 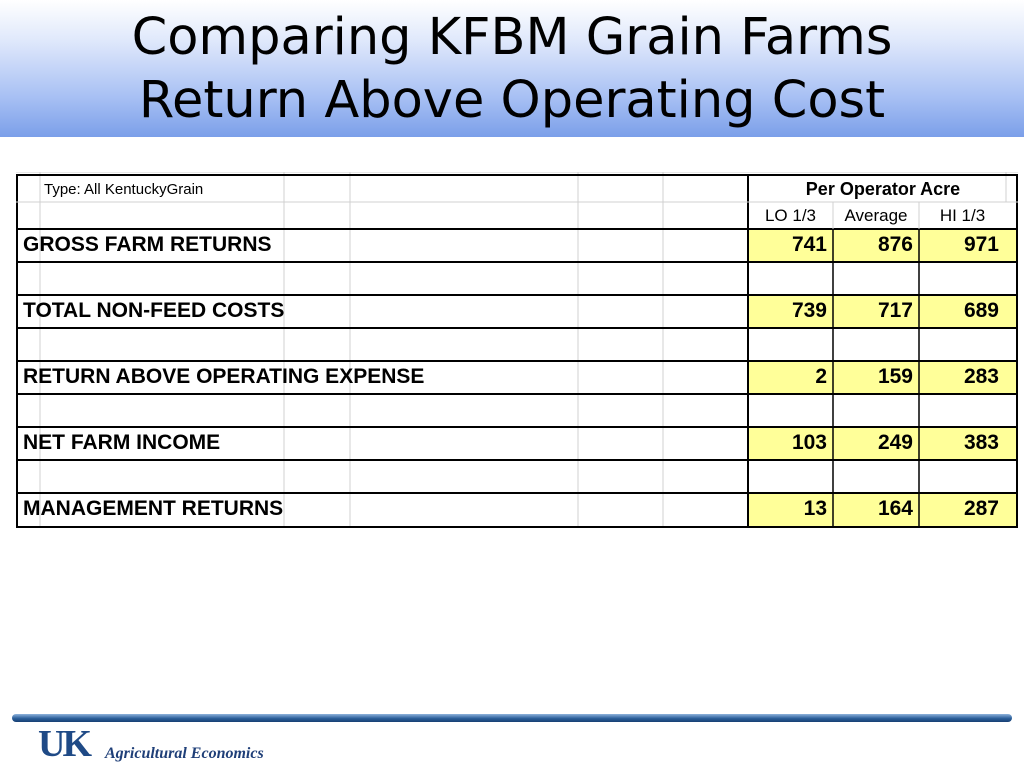 What do you see at coordinates (895, 376) in the screenshot?
I see `value-average: 159` at bounding box center [895, 376].